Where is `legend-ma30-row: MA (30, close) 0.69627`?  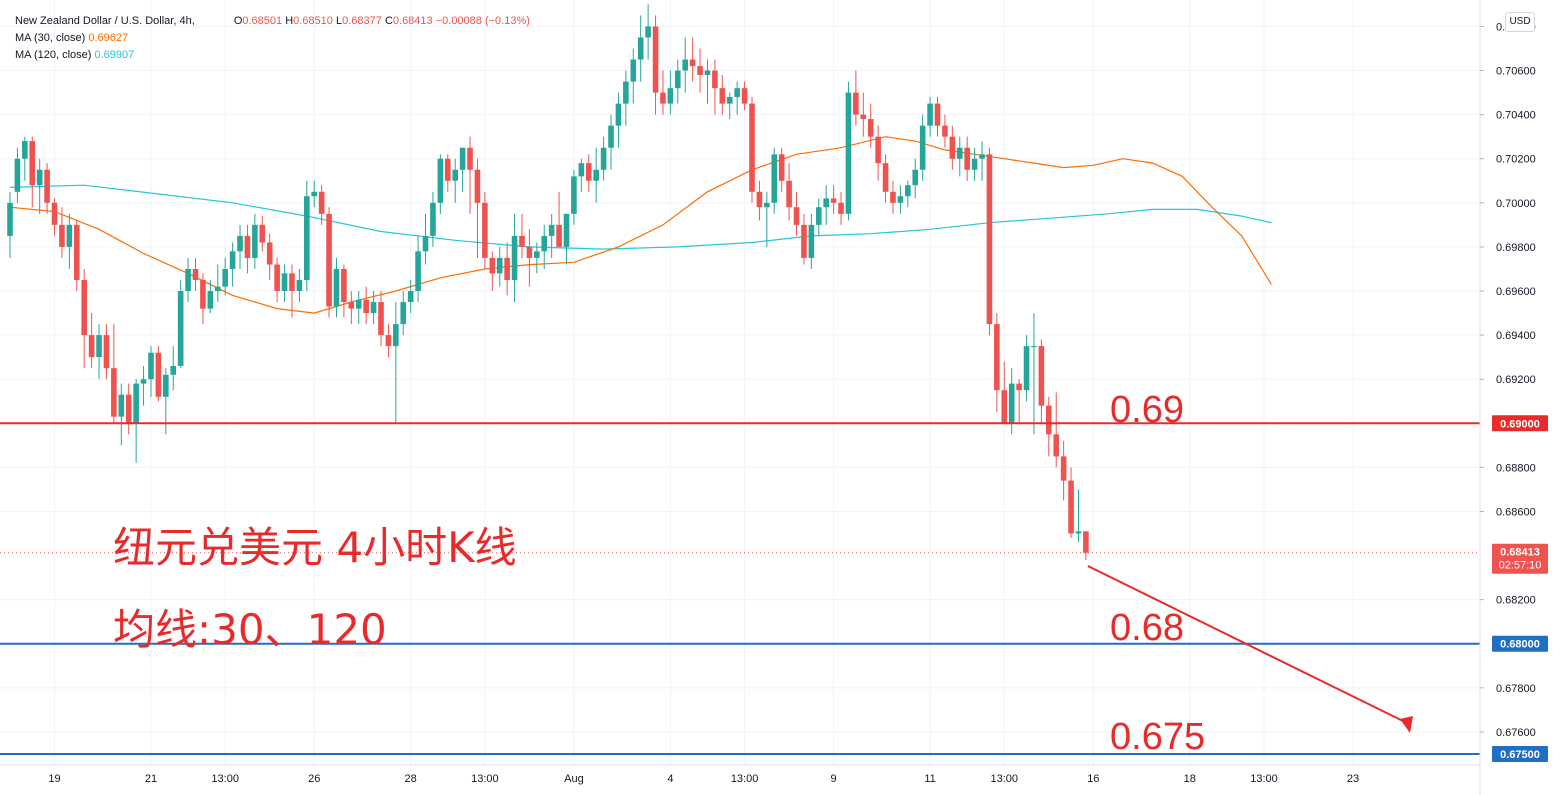 legend-ma30-row: MA (30, close) 0.69627 is located at coordinates (272, 38).